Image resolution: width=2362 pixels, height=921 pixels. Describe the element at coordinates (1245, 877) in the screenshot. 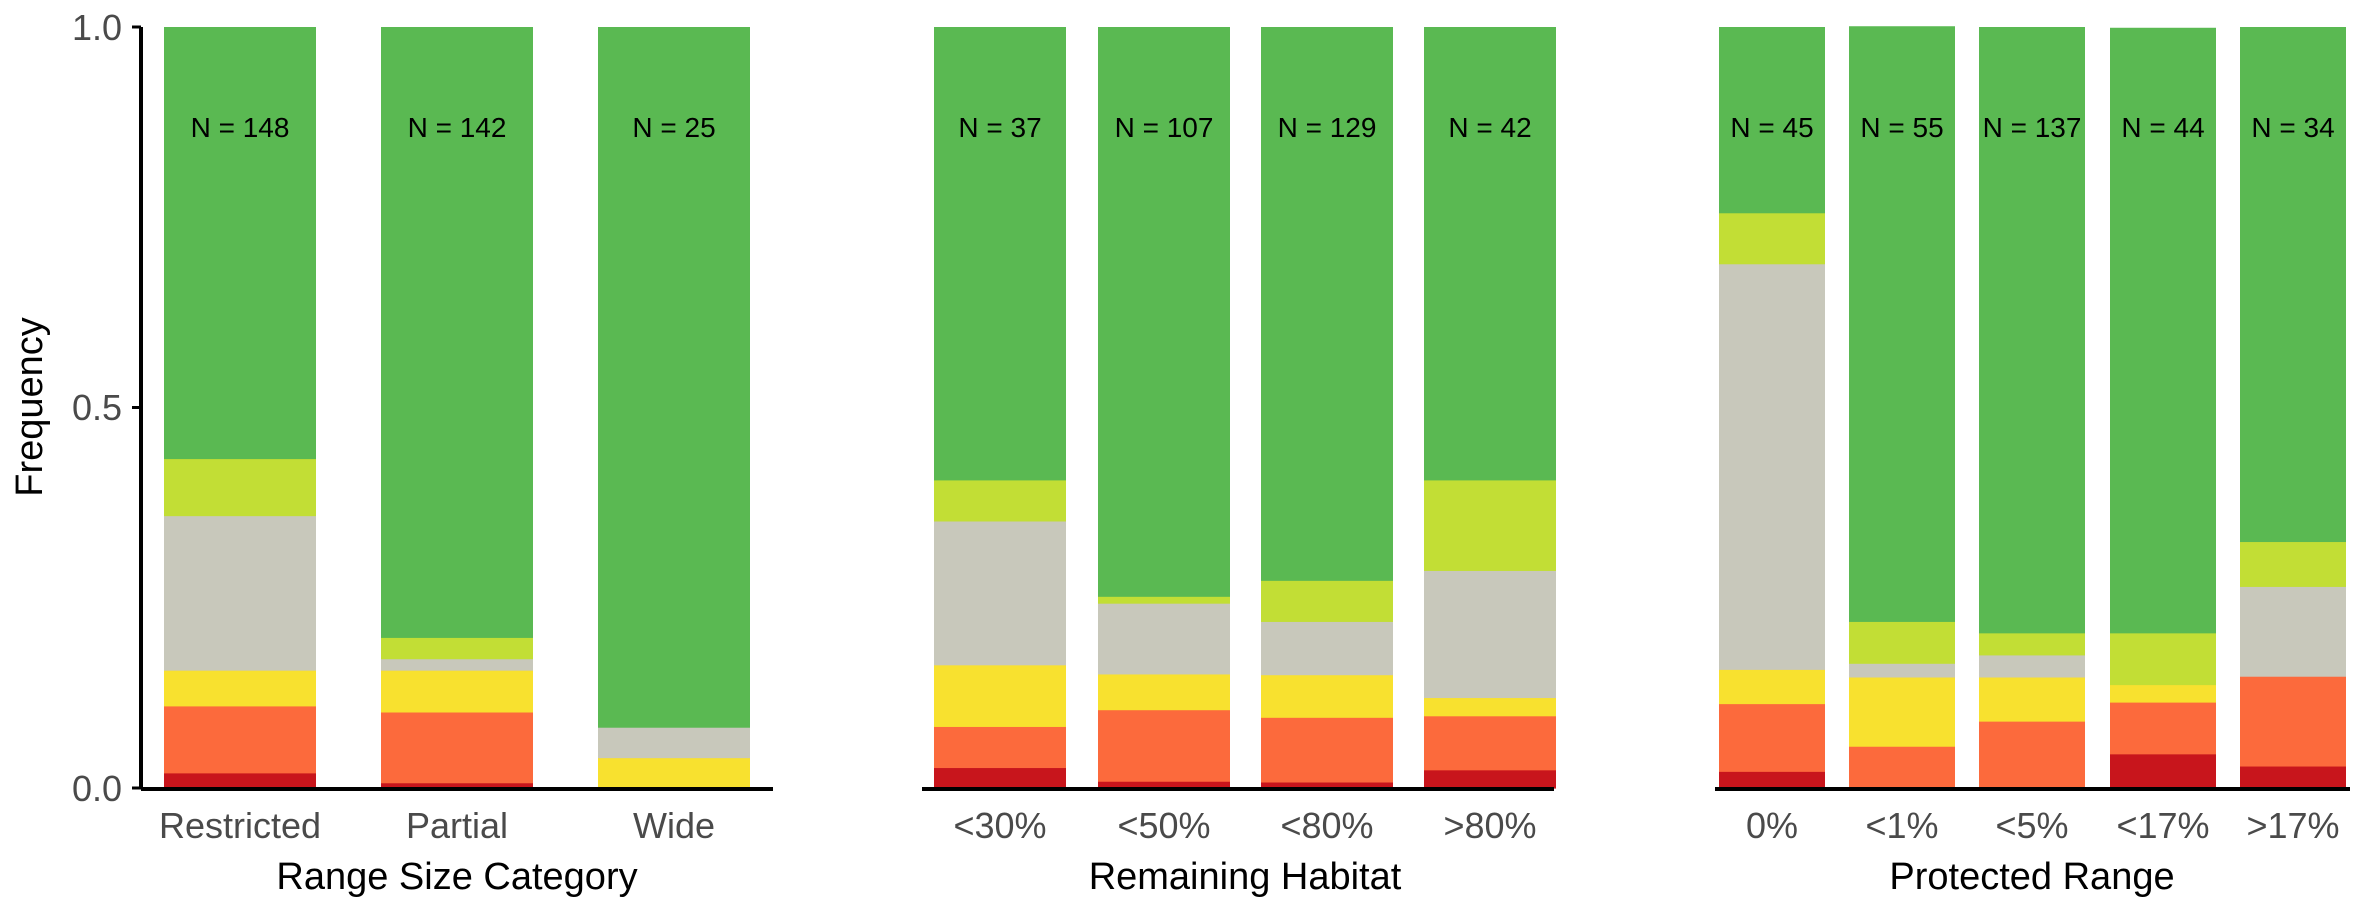

I see `x-axis-title: Remaining Habitat` at that location.